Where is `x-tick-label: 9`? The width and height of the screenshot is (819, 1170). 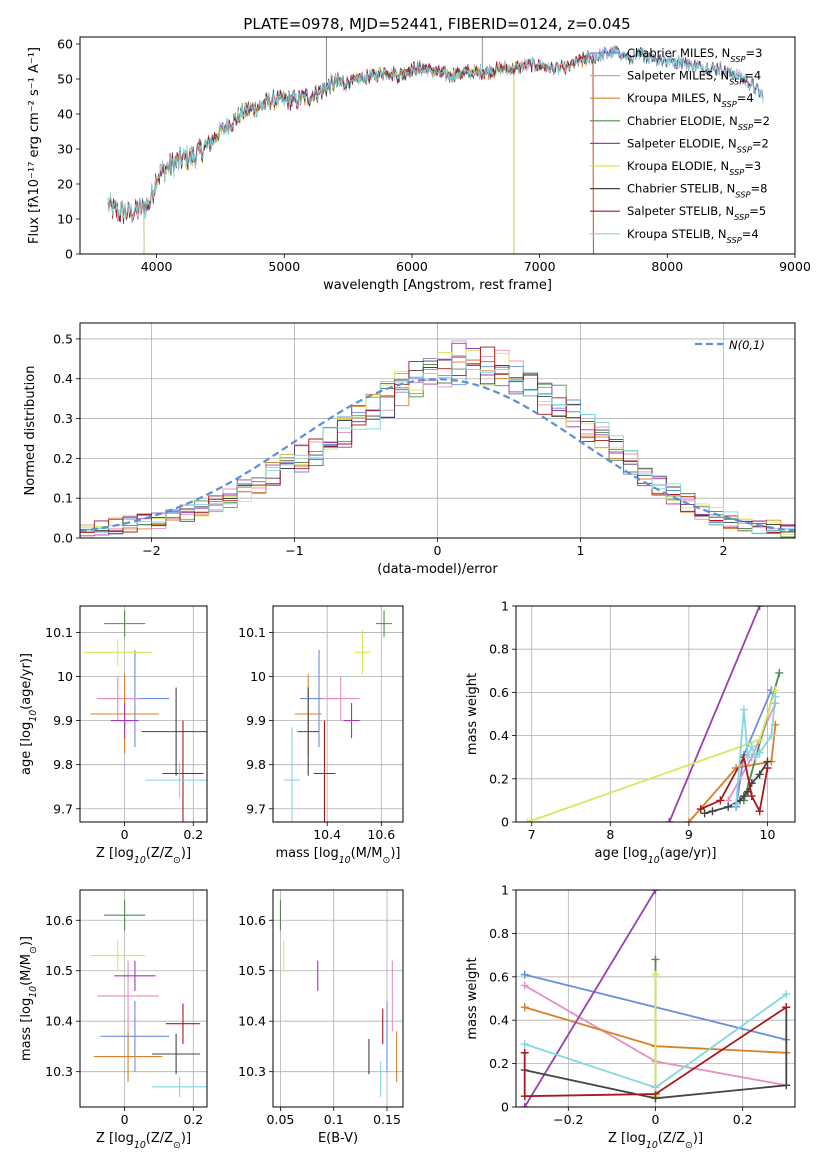 x-tick-label: 9 is located at coordinates (689, 834).